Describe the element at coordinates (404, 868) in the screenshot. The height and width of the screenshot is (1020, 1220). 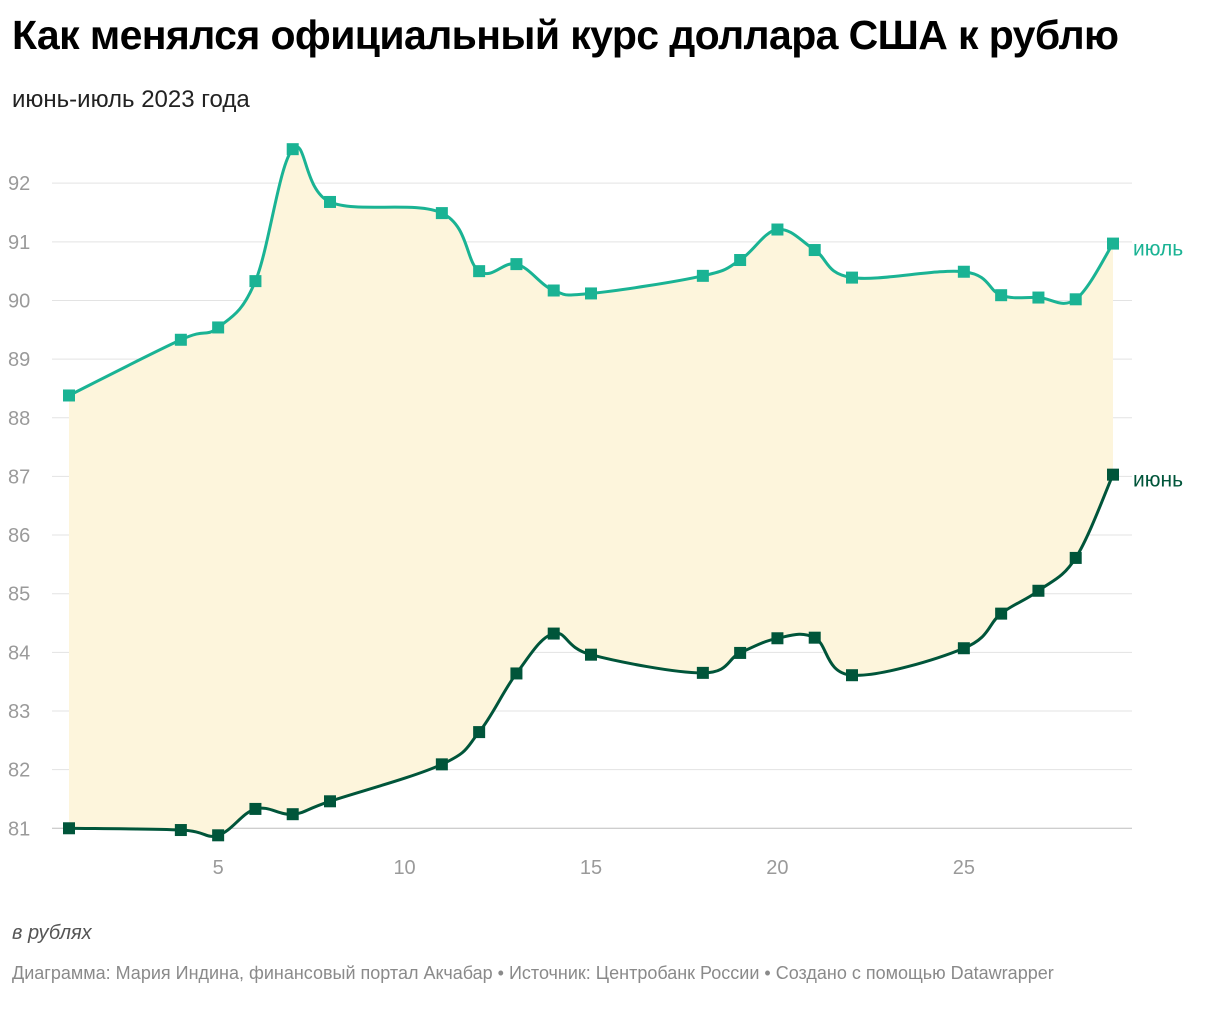
I see `x-tick-label-10: 10` at that location.